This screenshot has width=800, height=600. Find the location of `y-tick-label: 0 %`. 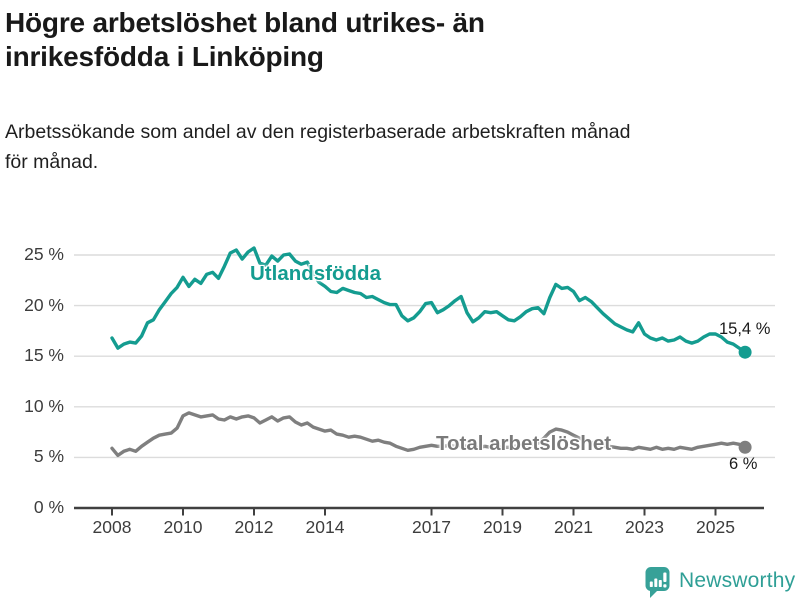

y-tick-label: 0 % is located at coordinates (48, 507).